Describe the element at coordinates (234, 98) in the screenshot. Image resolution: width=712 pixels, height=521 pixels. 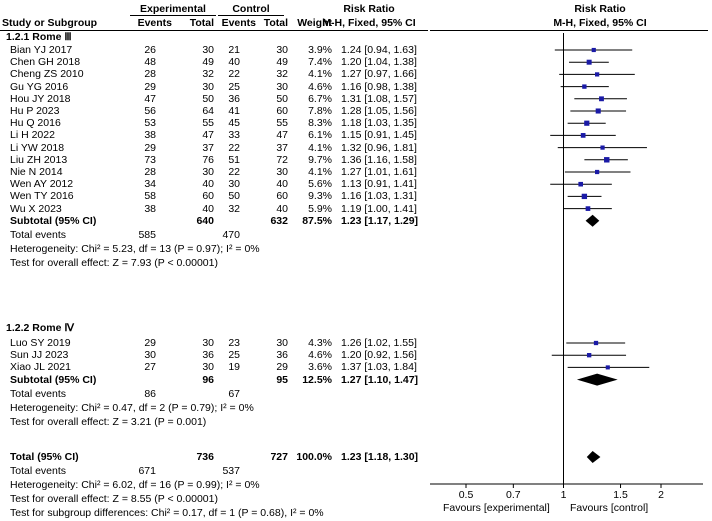
I see `events-control: 36` at that location.